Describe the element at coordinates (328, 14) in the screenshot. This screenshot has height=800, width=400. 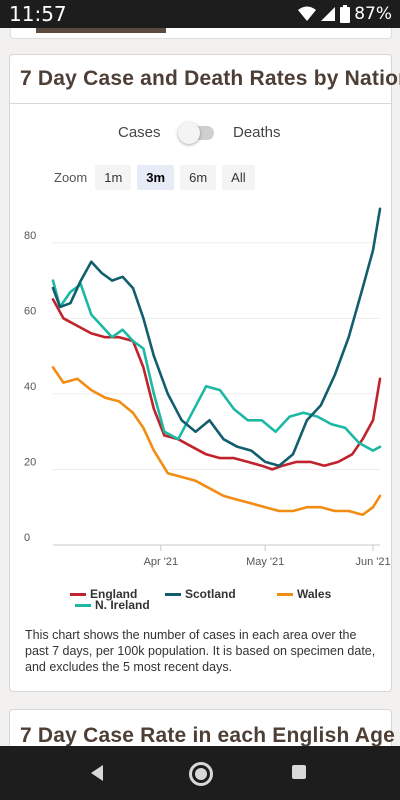
I see `signal-icon` at that location.